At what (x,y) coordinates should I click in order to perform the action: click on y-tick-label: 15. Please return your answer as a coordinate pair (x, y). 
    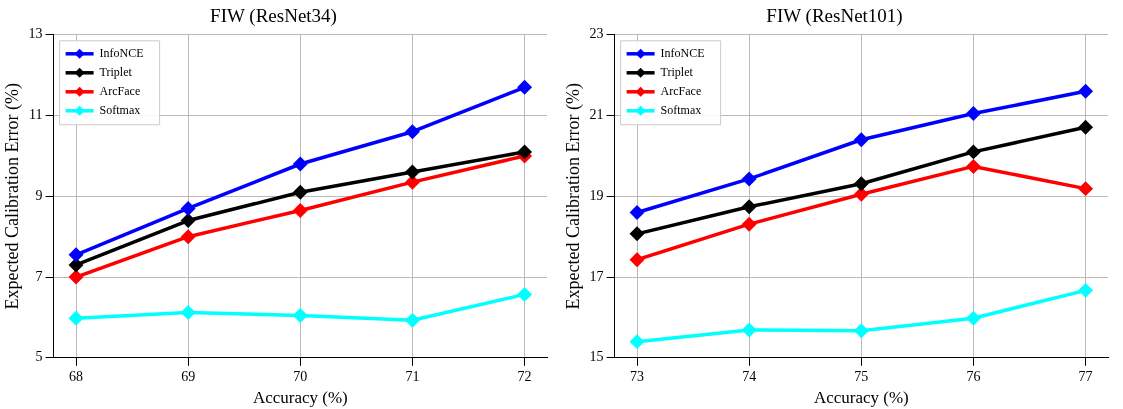
    Looking at the image, I should click on (596, 357).